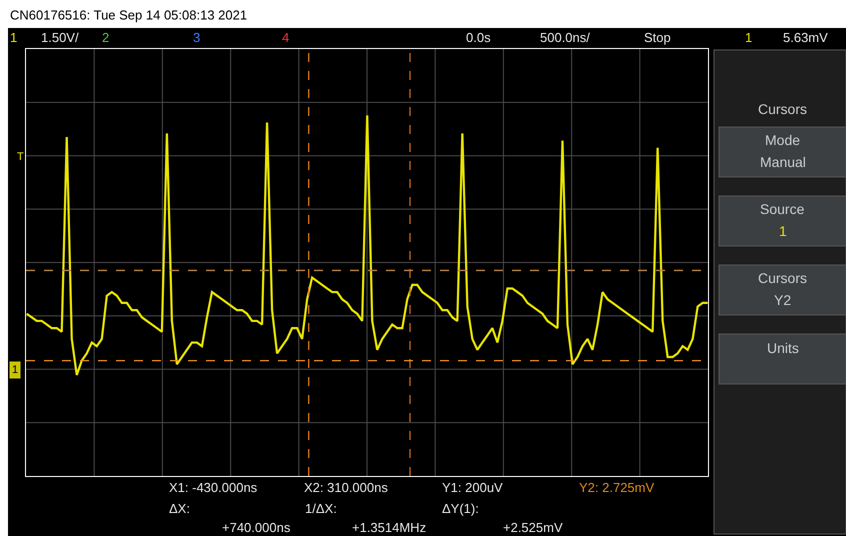 This screenshot has height=536, width=846. I want to click on text: 500.0ns/, so click(565, 37).